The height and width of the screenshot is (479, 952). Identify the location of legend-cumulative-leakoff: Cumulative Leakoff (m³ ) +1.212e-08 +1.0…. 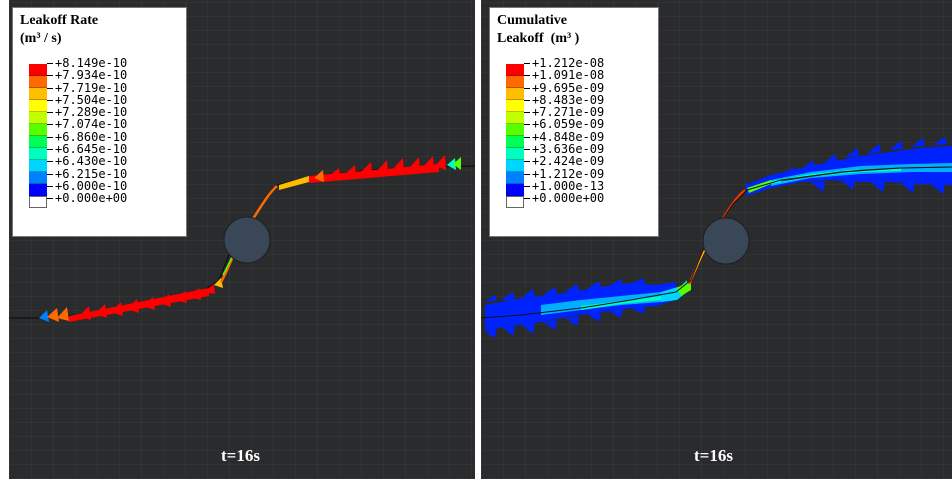
(574, 122).